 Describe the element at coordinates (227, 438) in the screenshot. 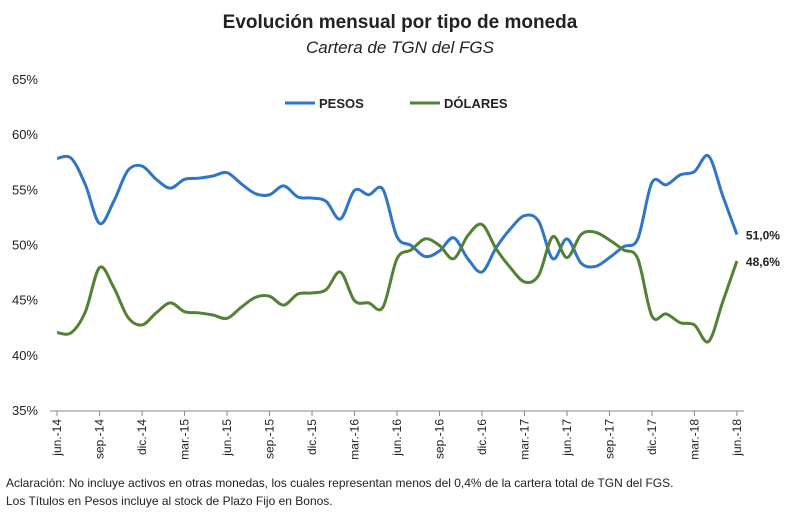

I see `x-tick-label: jun.-15` at that location.